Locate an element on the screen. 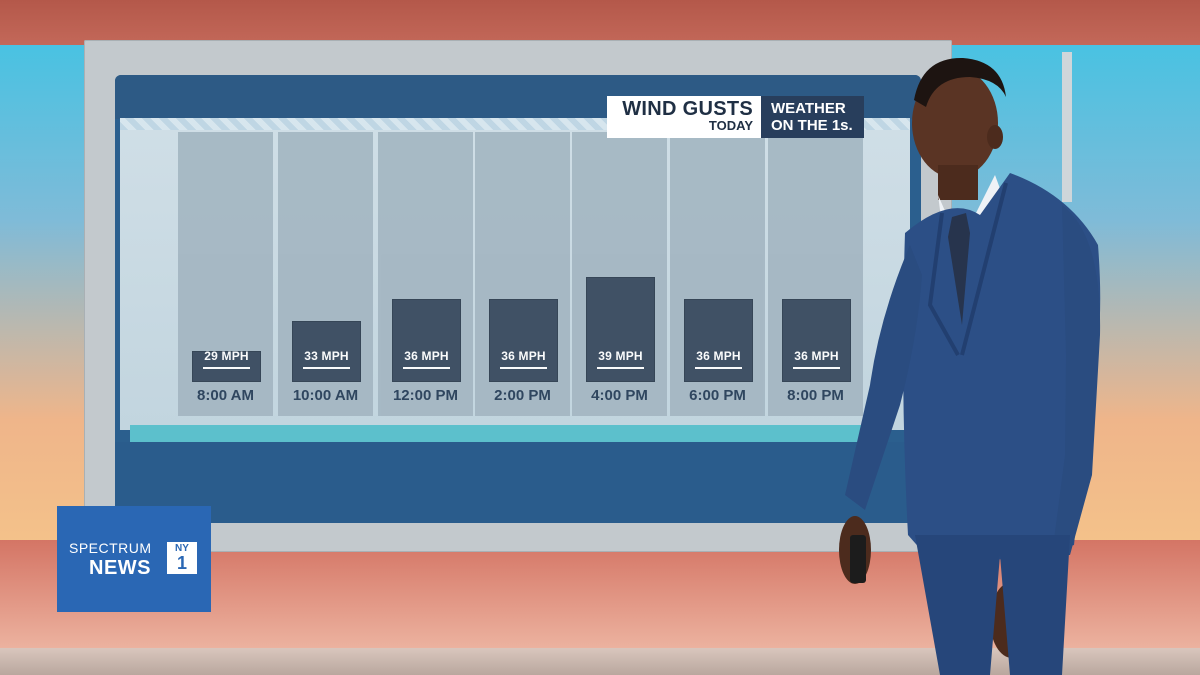  logo-spectrum-text: SPECTRUM is located at coordinates (110, 548).